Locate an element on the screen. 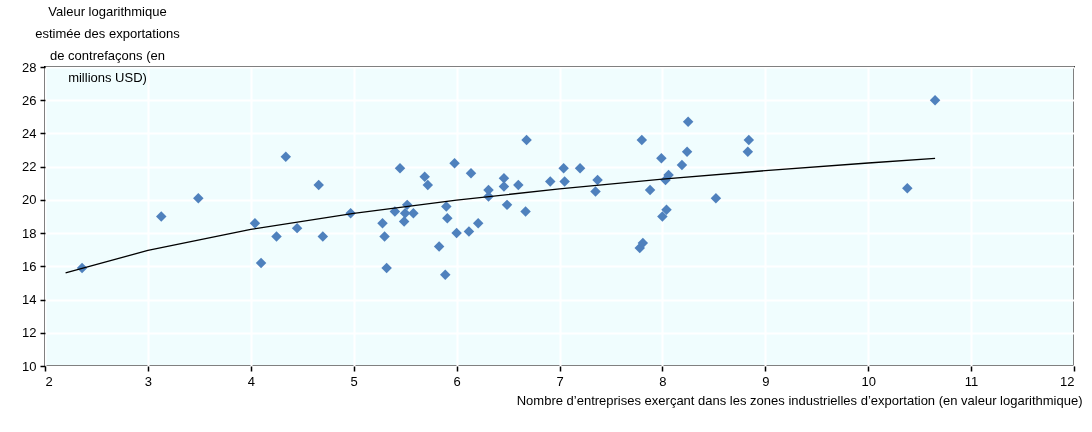  y-tick-label: 16 is located at coordinates (29, 266).